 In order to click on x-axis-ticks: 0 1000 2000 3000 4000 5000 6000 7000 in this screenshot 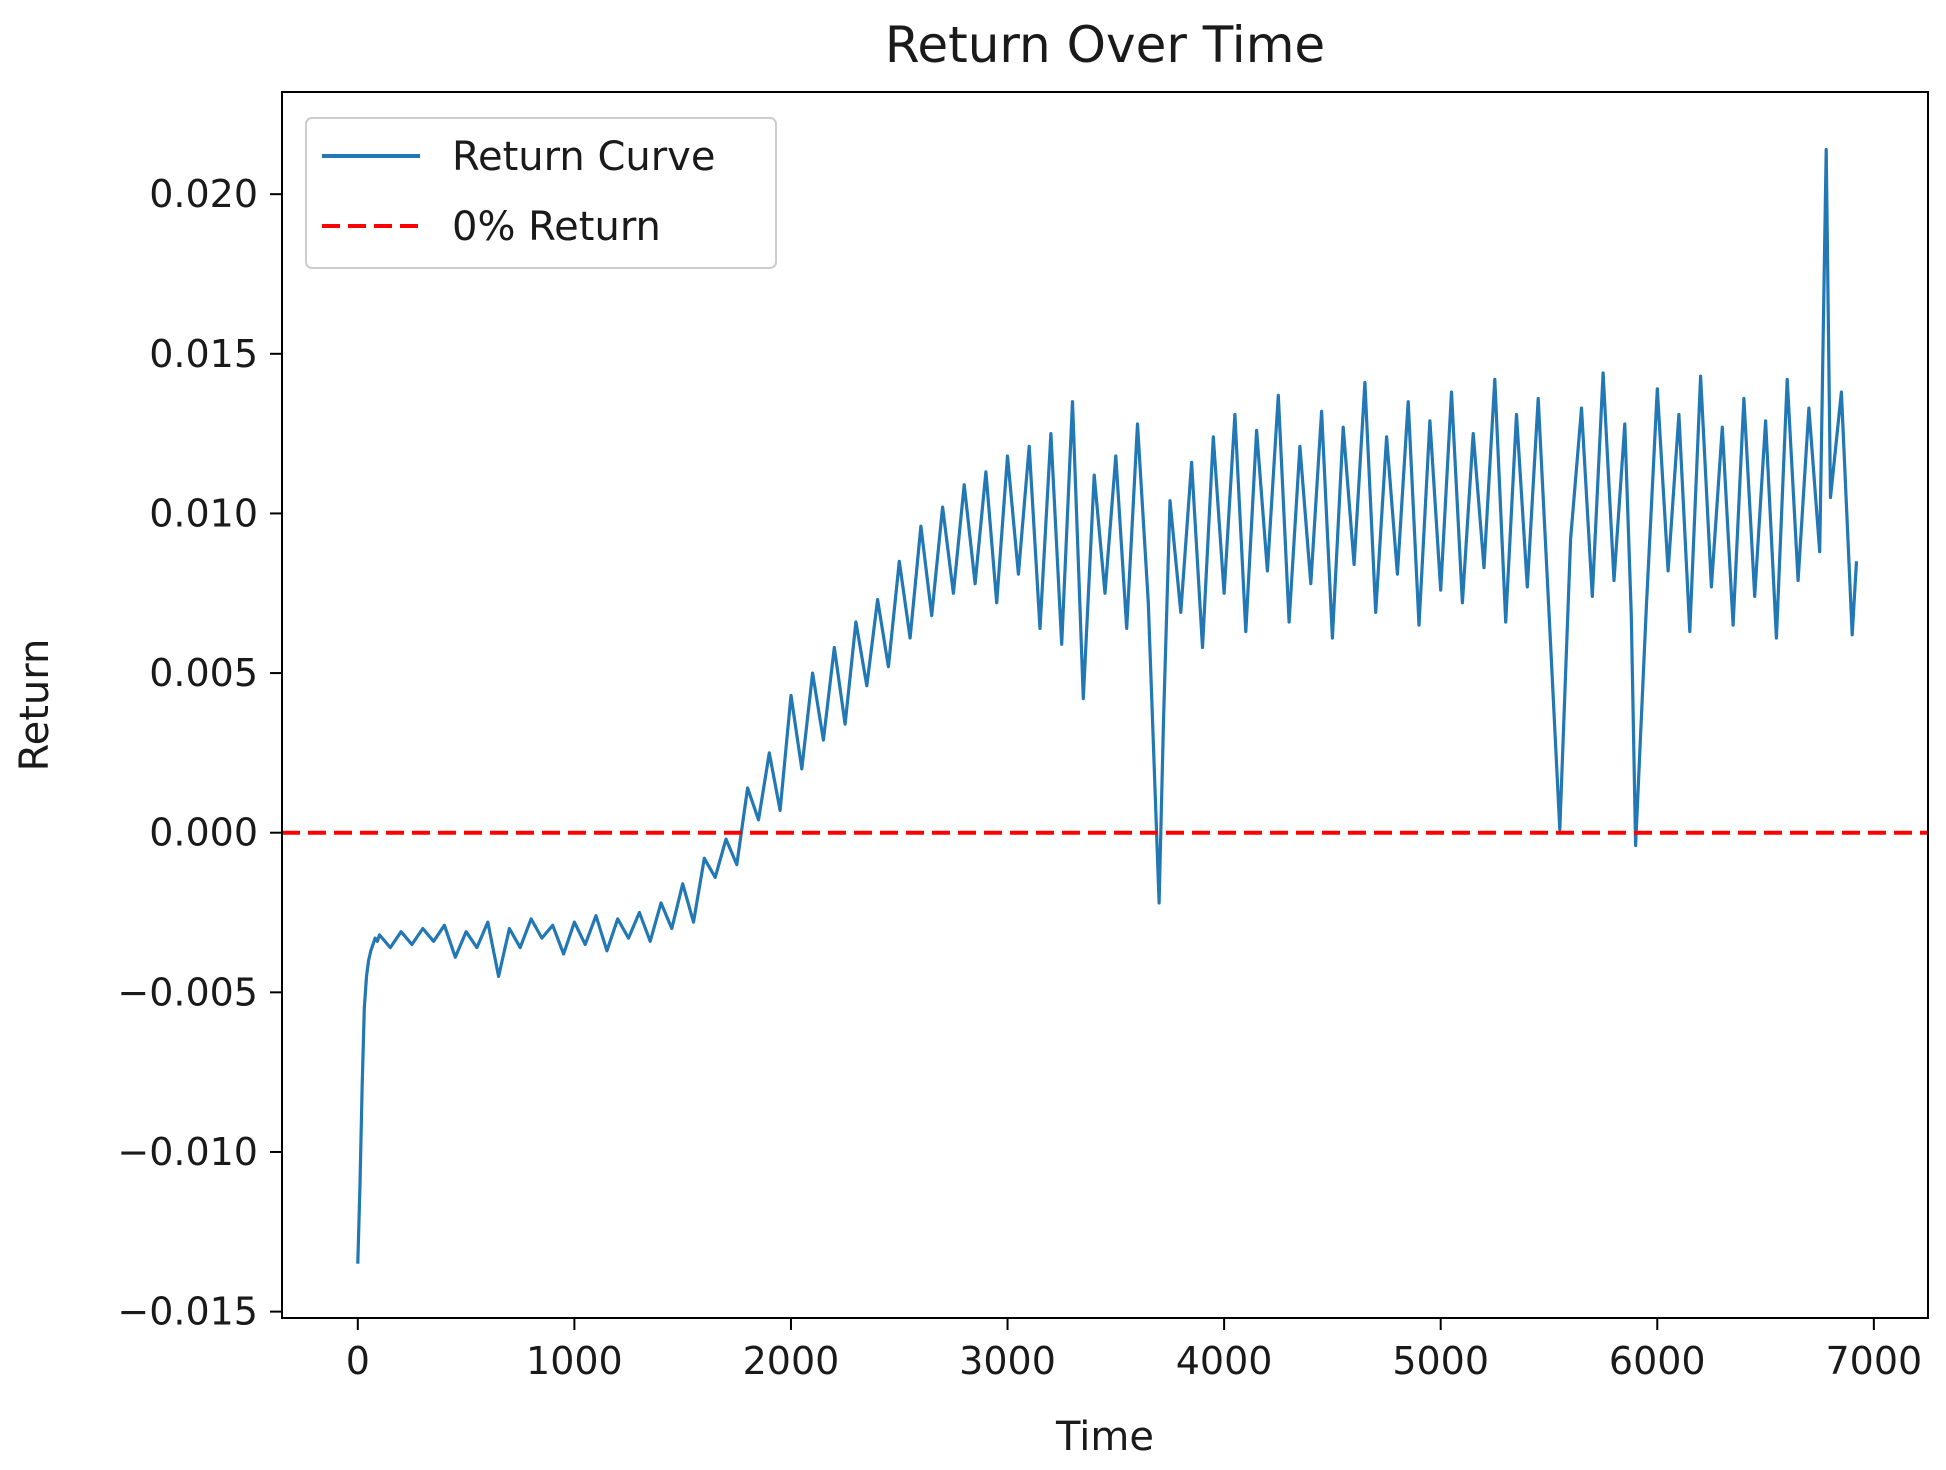, I will do `click(1134, 1350)`.